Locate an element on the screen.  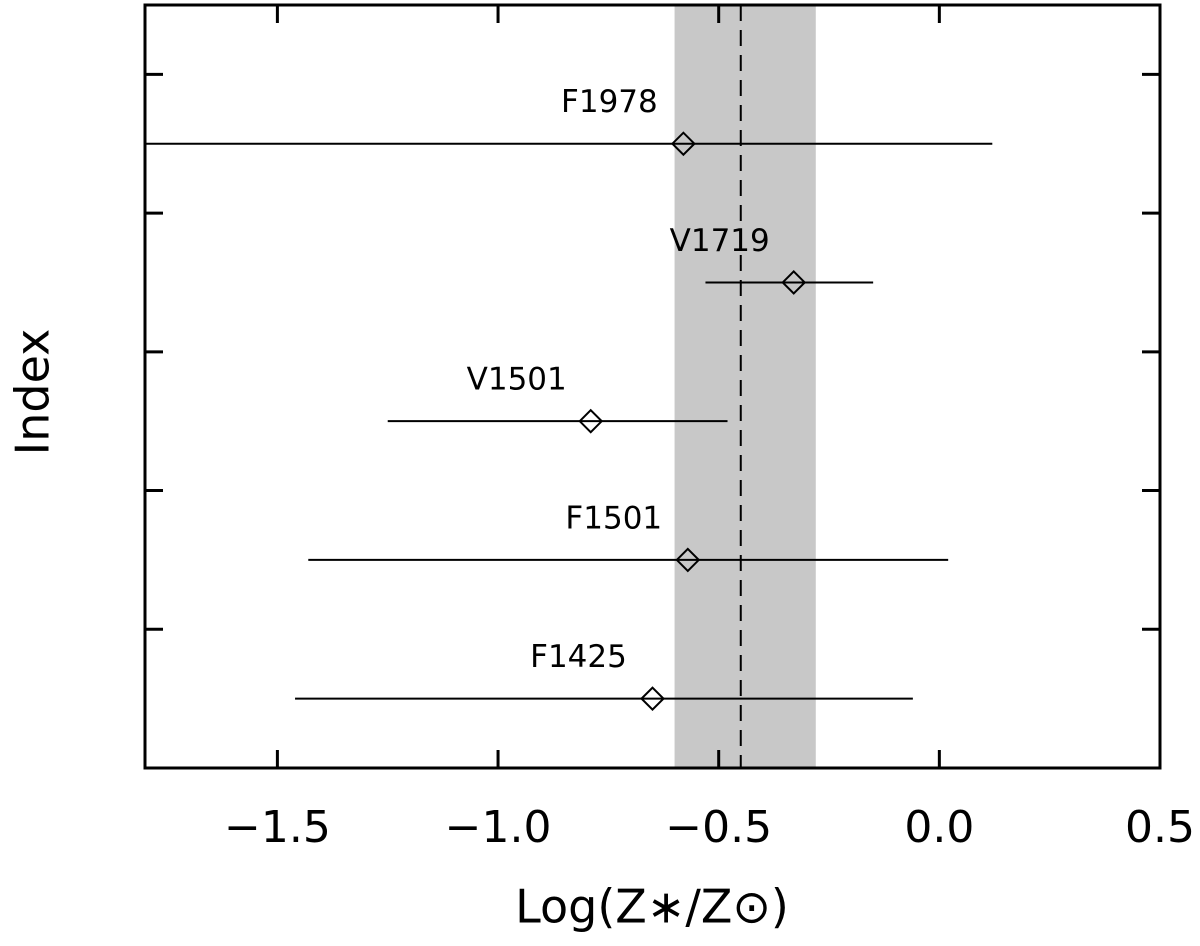
x-tick-label: 0.0 is located at coordinates (939, 827).